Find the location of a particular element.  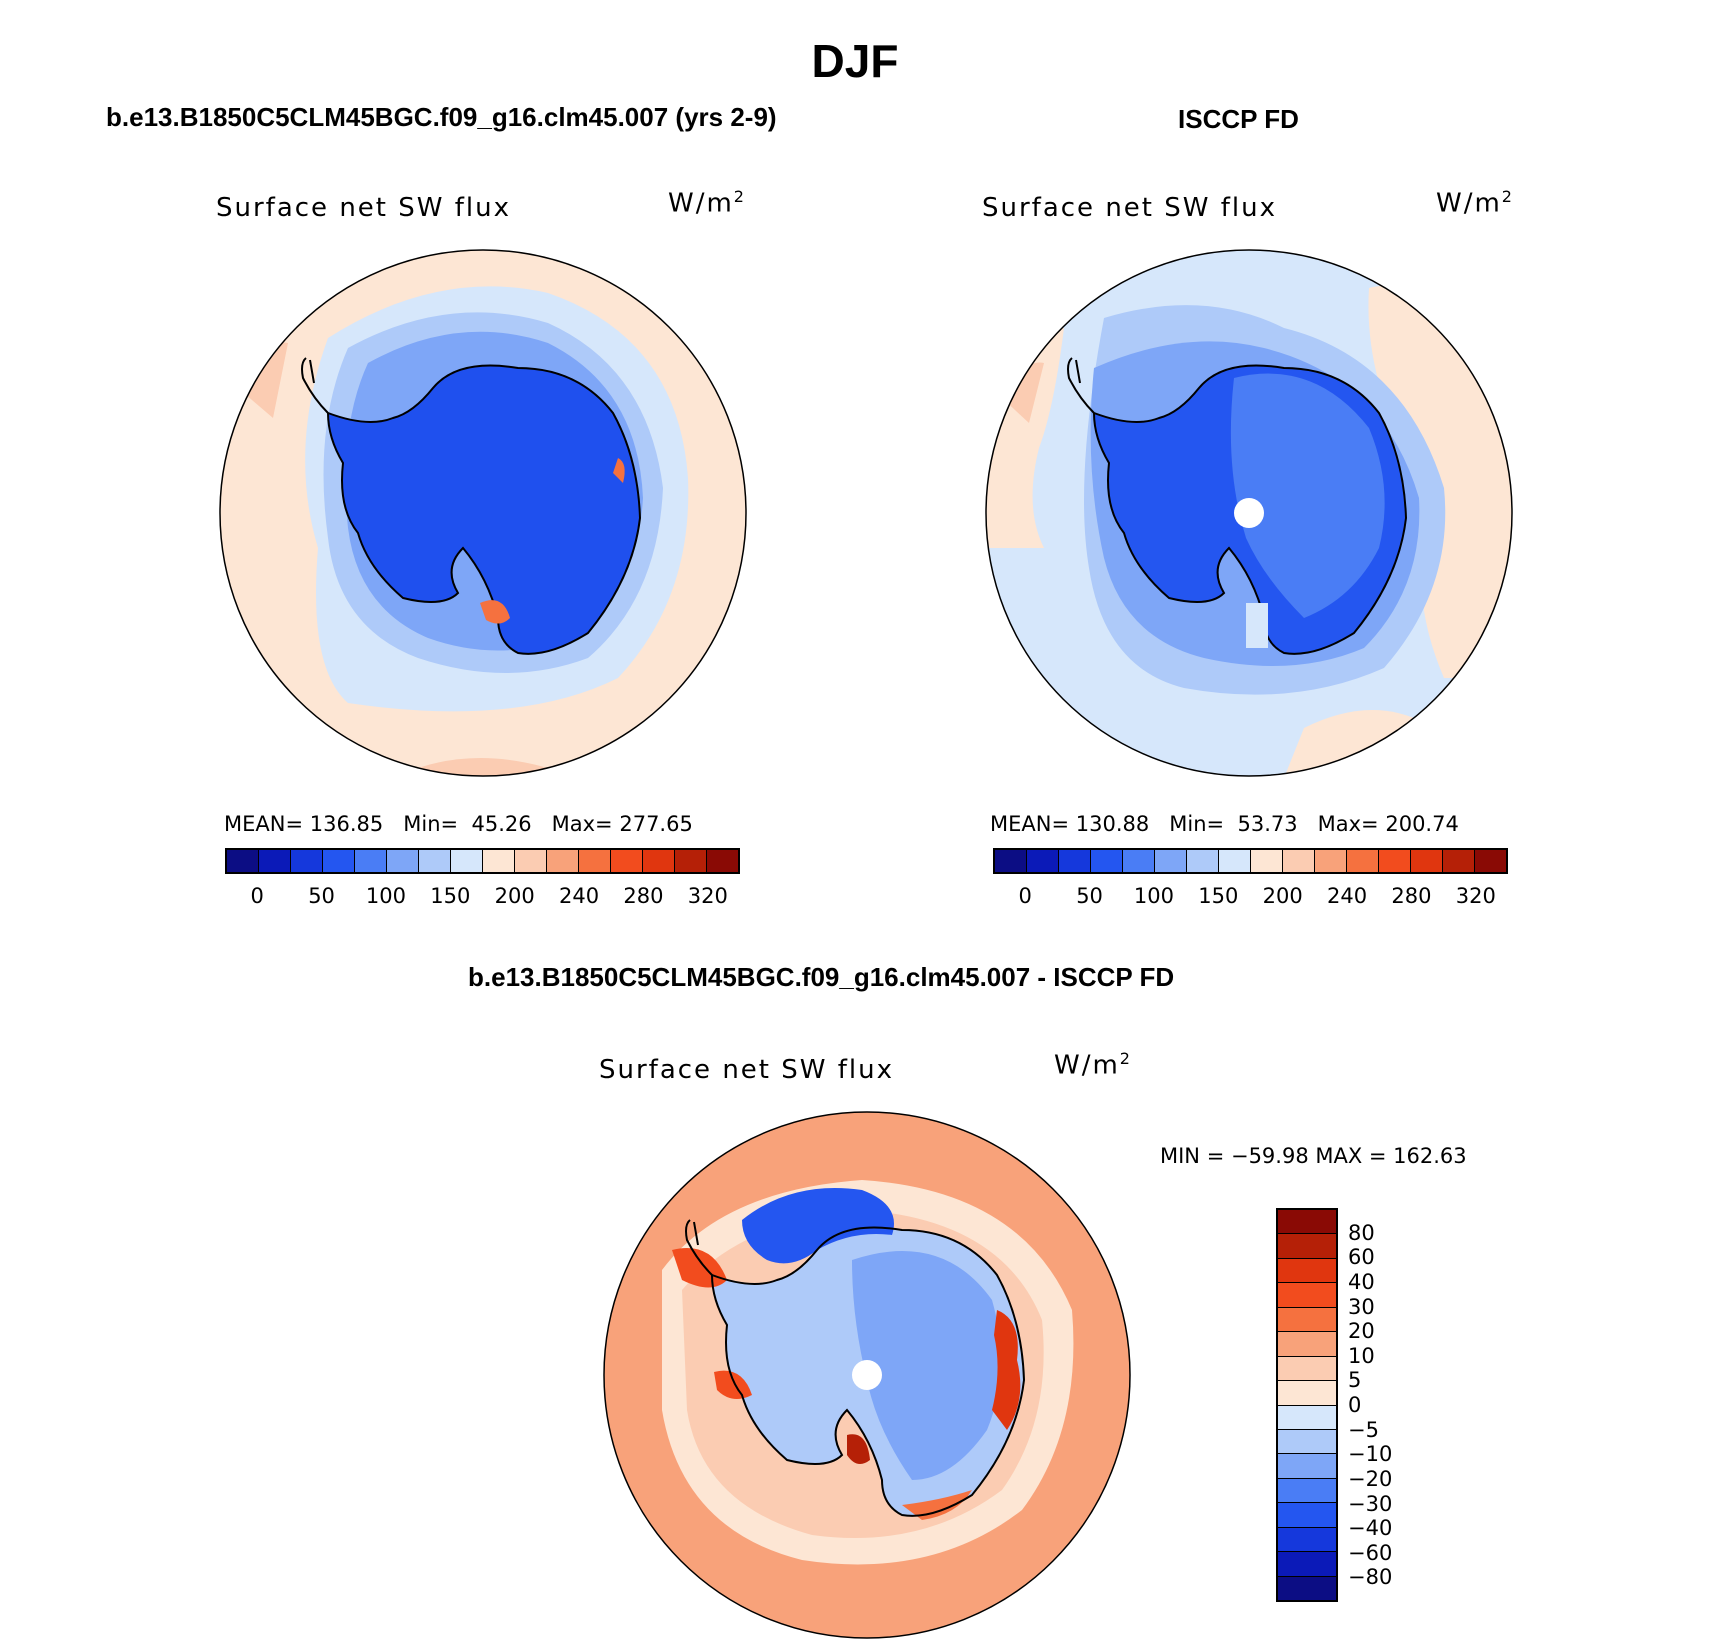

diff-polar-map is located at coordinates (867, 1375).